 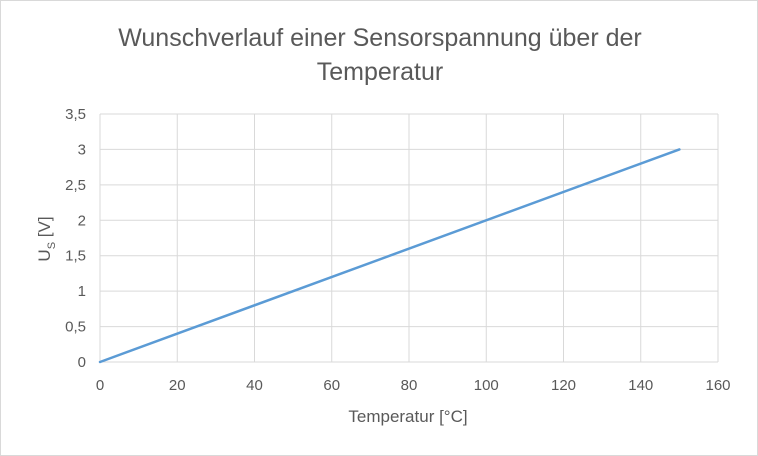 What do you see at coordinates (82, 220) in the screenshot?
I see `y-tick-label: 2` at bounding box center [82, 220].